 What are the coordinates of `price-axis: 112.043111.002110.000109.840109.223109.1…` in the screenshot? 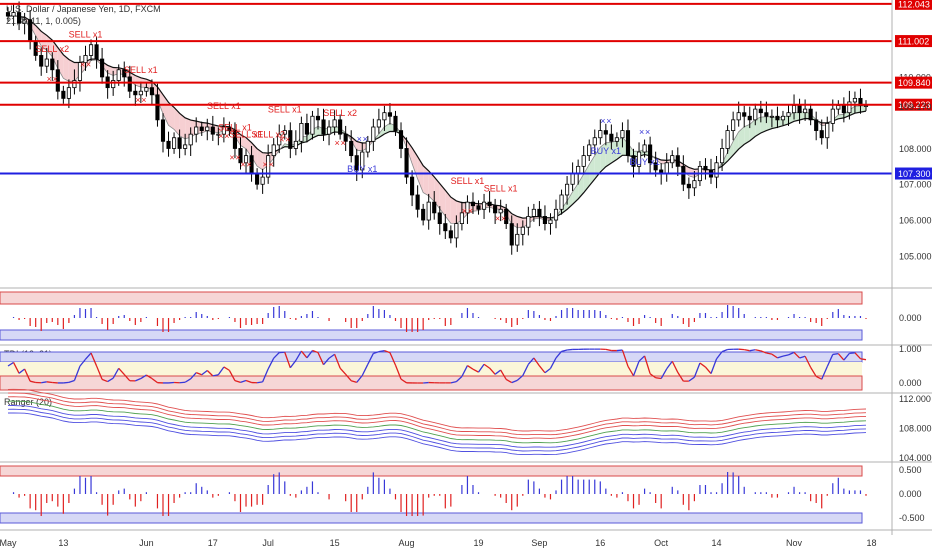 It's located at (911, 267).